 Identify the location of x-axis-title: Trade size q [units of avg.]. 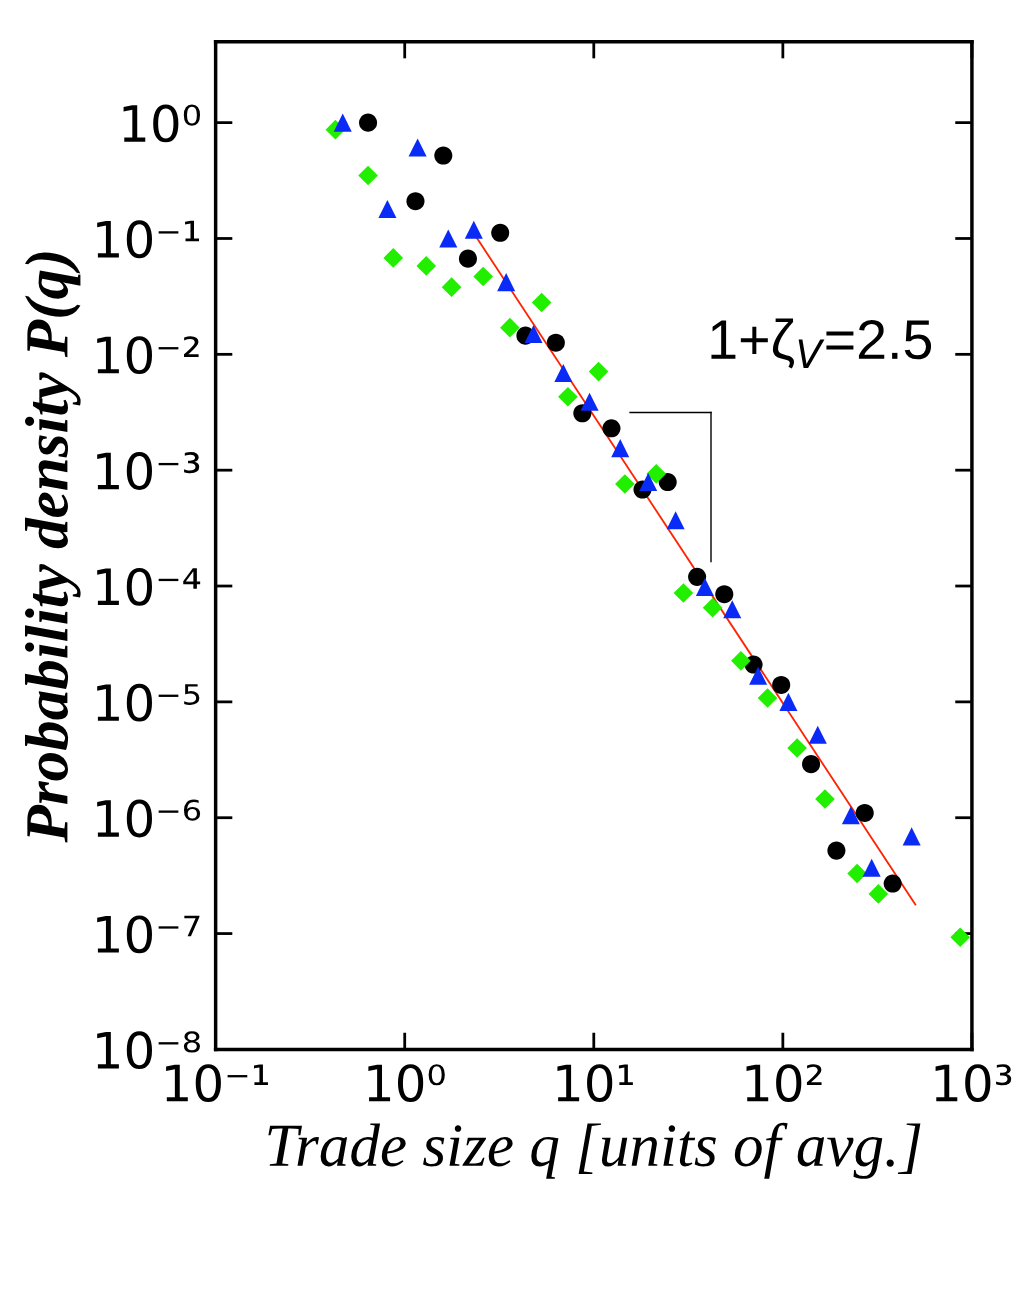
(594, 1150).